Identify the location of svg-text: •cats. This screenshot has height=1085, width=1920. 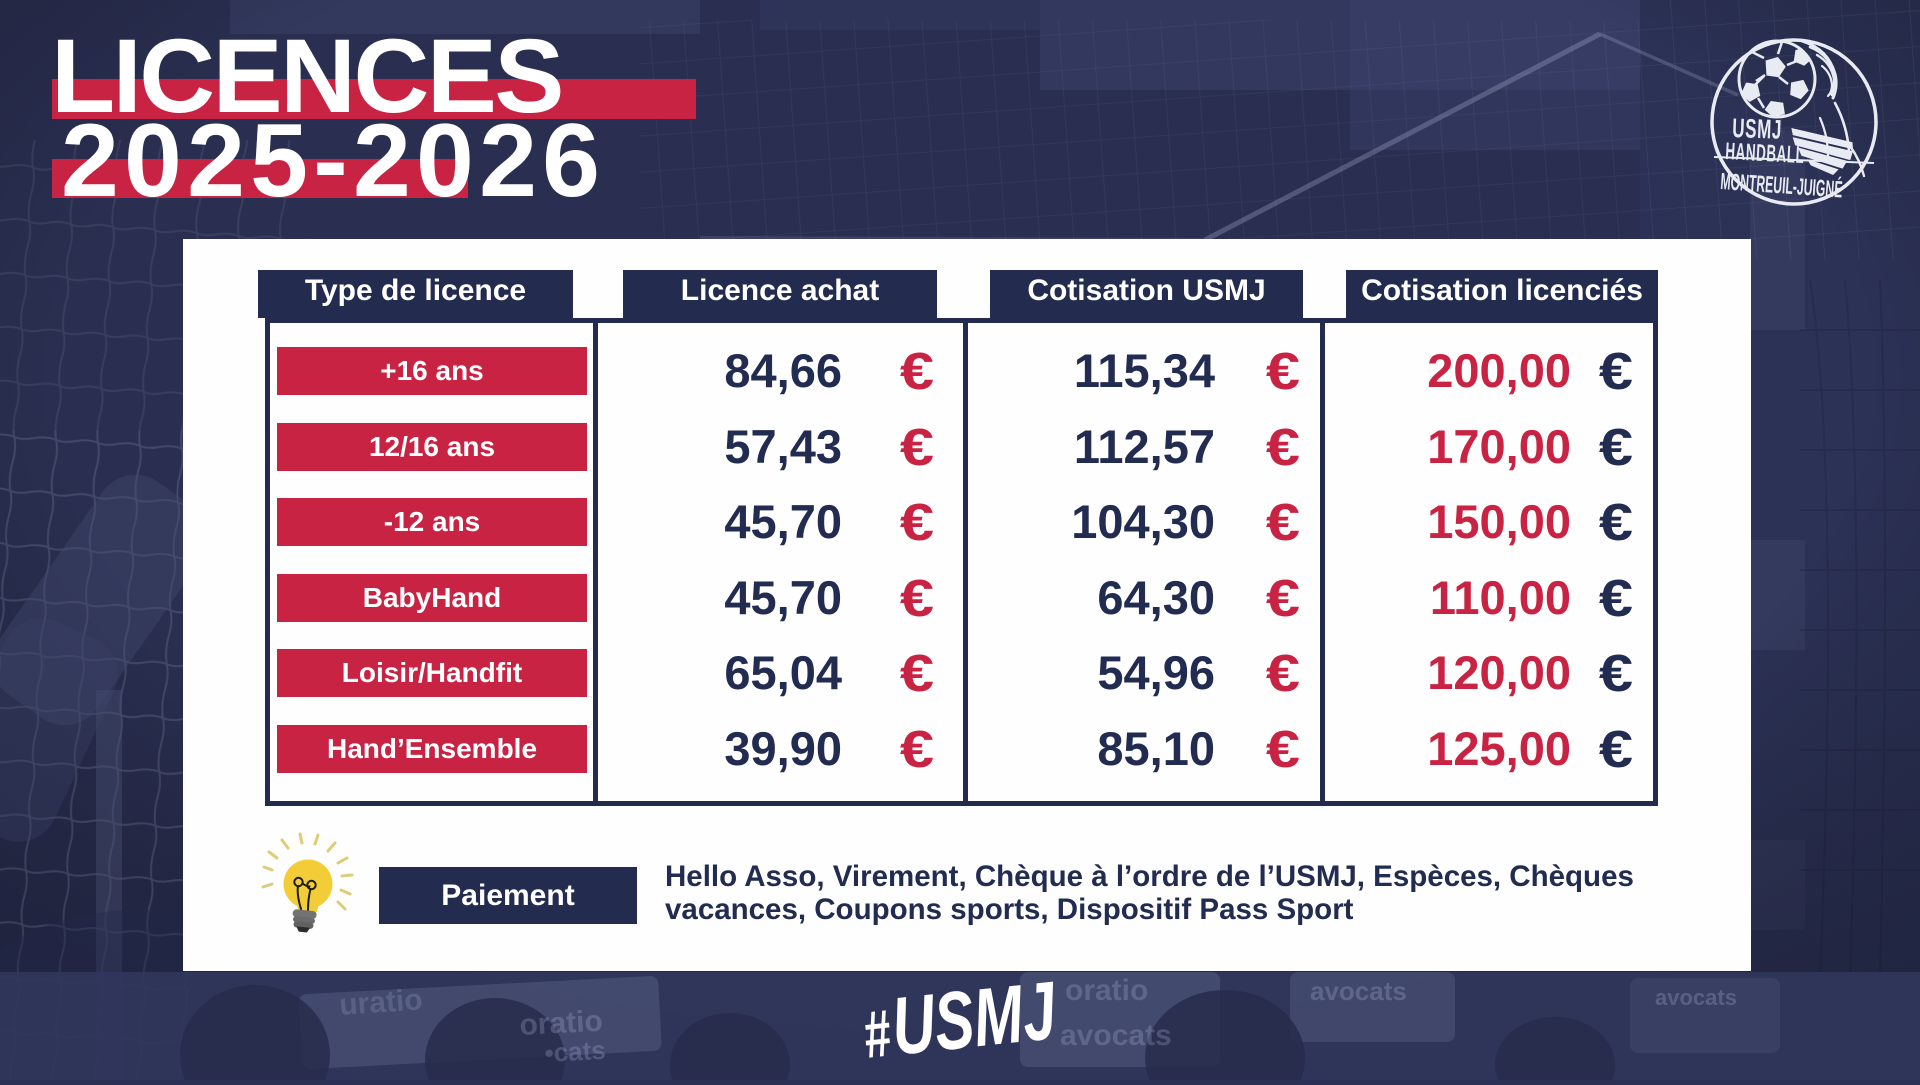
(575, 1051).